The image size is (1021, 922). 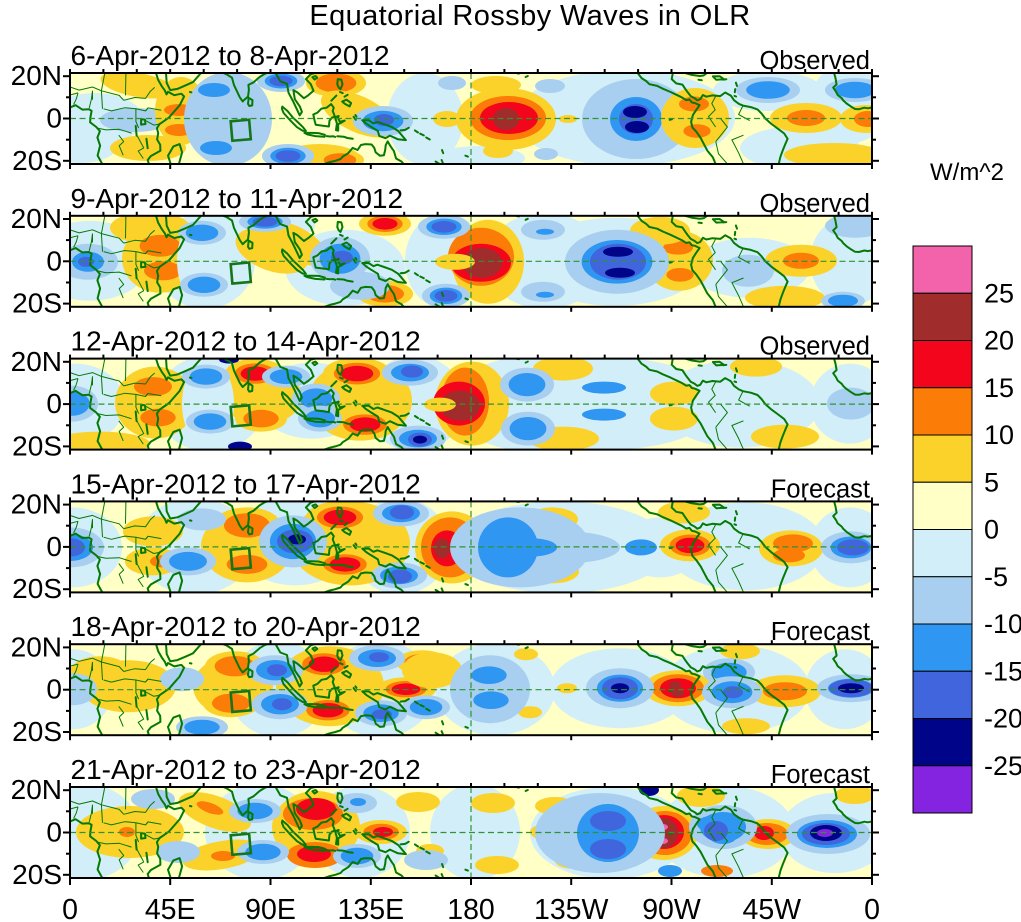 What do you see at coordinates (237, 198) in the screenshot?
I see `svg-text: 9-Apr-2012 to 11-Apr-2012` at bounding box center [237, 198].